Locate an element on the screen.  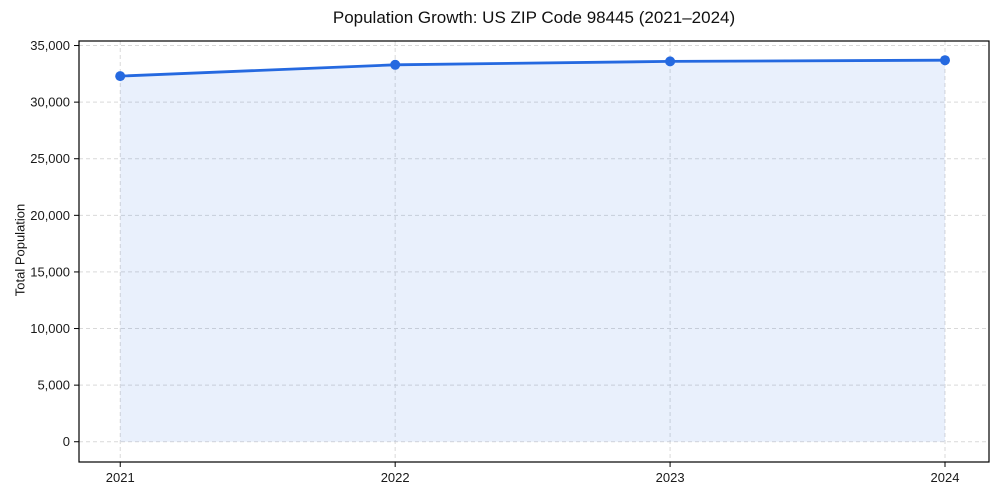
y-tick-label: 0 is located at coordinates (66, 441).